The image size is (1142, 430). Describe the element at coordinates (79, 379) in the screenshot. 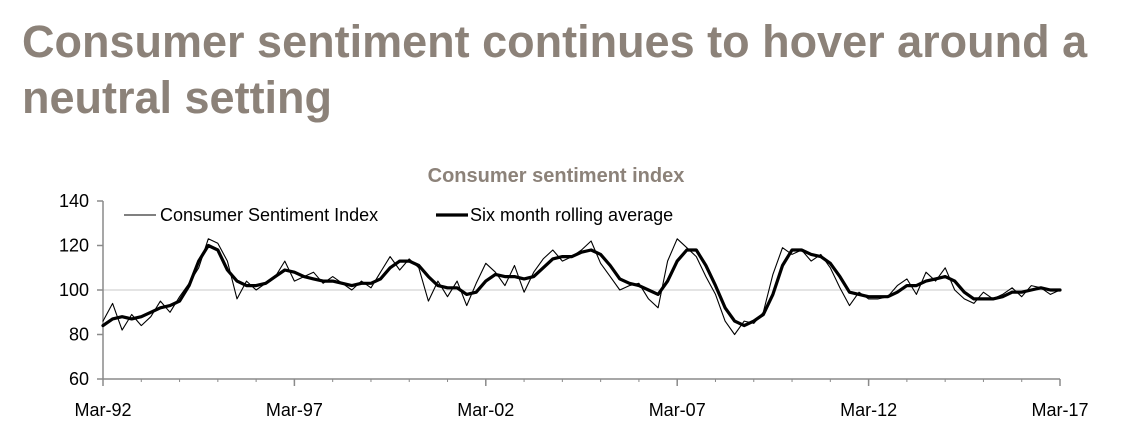

I see `y-tick-label: 60` at that location.